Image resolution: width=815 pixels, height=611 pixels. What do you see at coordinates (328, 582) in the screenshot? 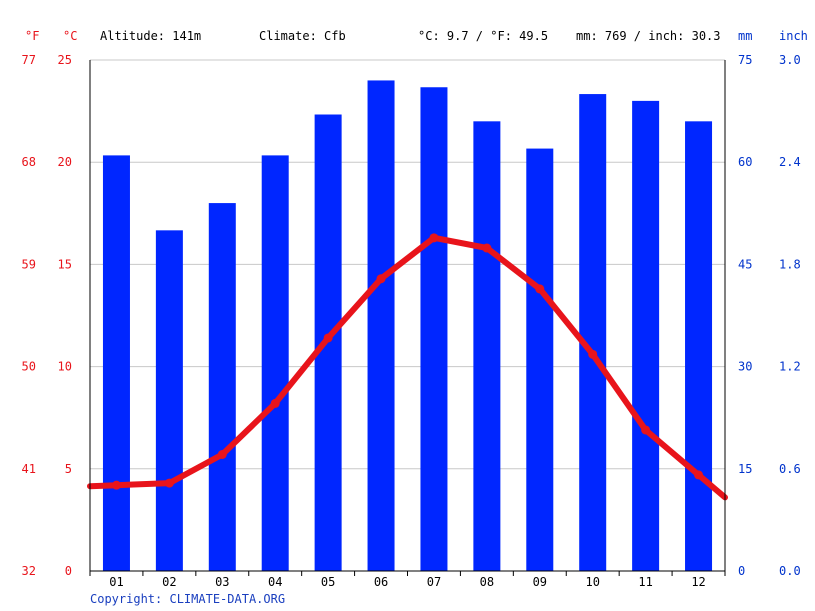
I see `month-label: 05` at bounding box center [328, 582].